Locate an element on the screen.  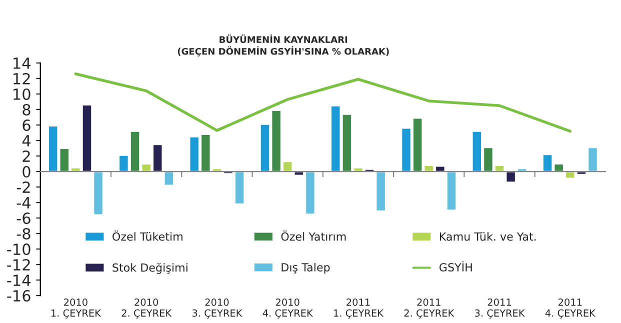
x-tick-label: 2010 4. ÇEYREK is located at coordinates (288, 308).